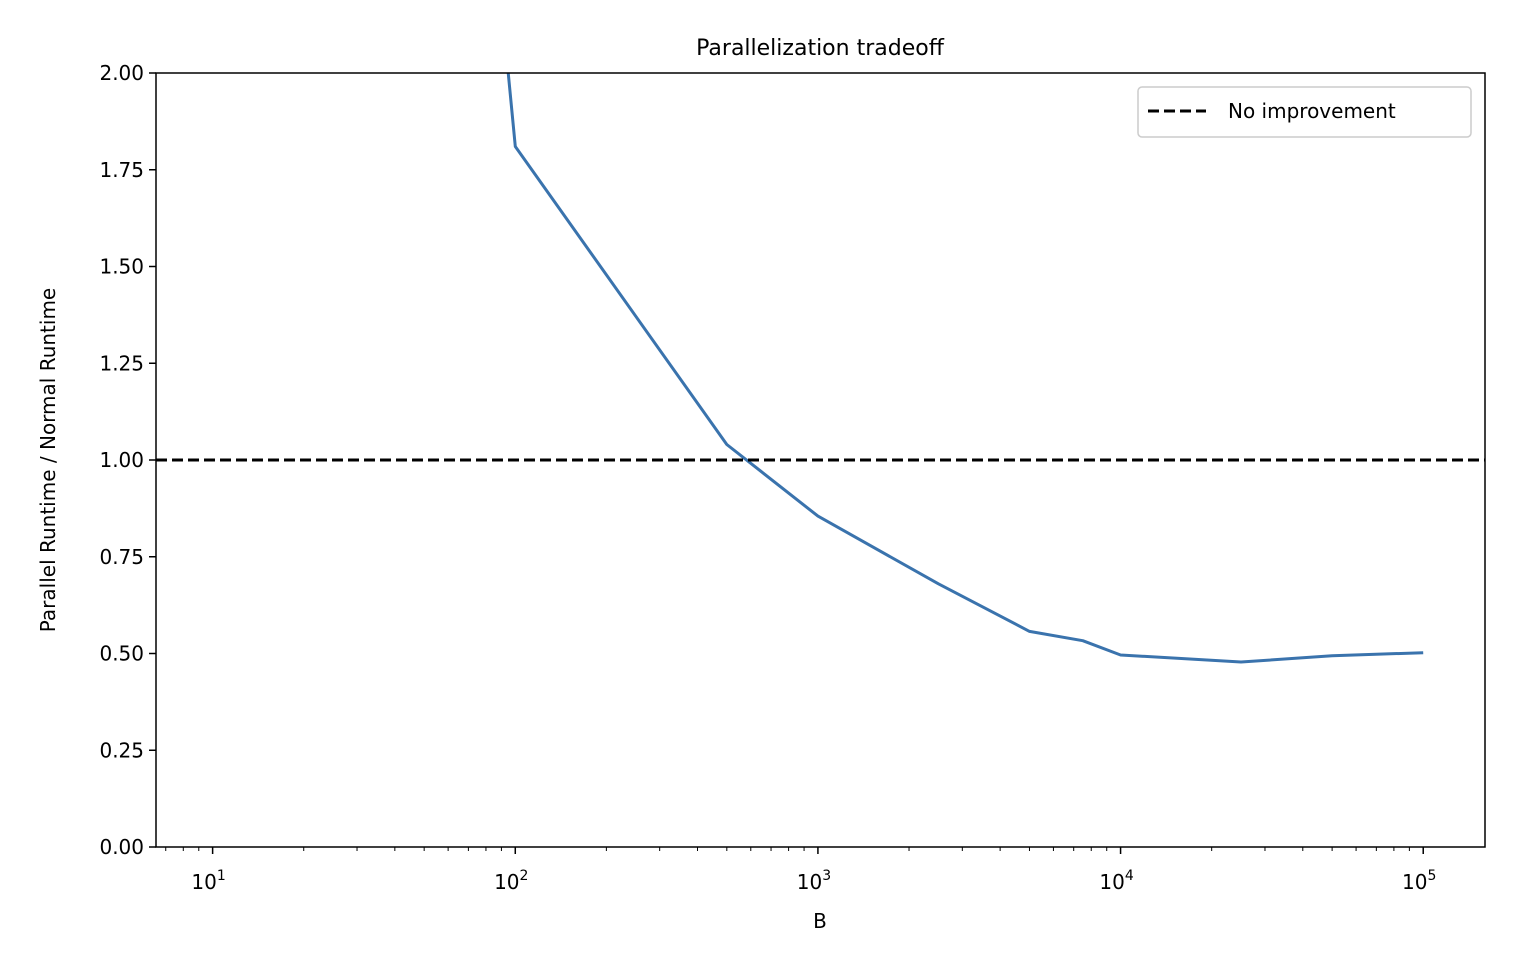  What do you see at coordinates (511, 881) in the screenshot?
I see `x-tick-label: 10²` at bounding box center [511, 881].